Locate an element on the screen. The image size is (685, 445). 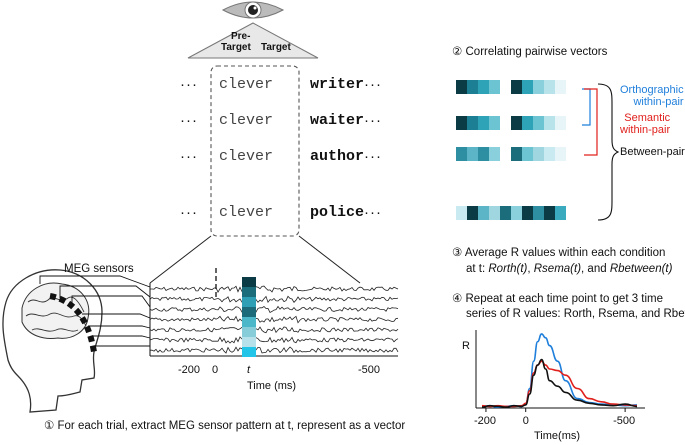
correlation-vectors is located at coordinates (511, 150).